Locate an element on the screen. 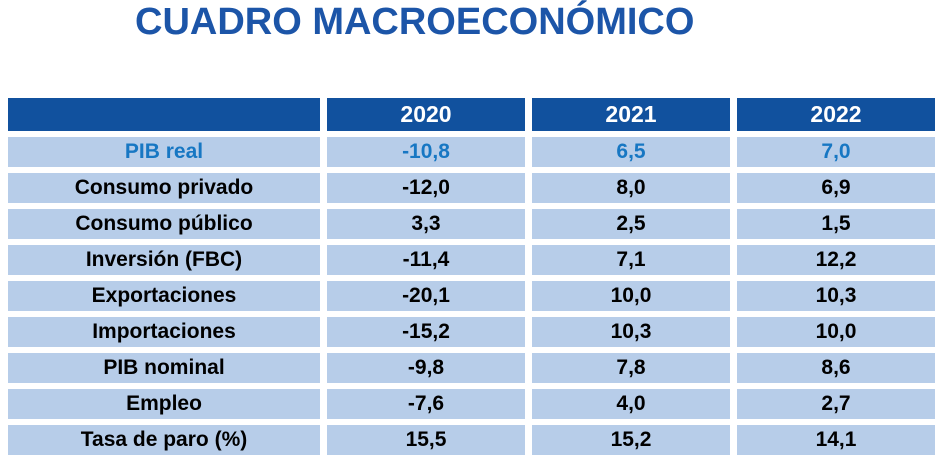 This screenshot has height=471, width=950. row-value: 14,1 is located at coordinates (836, 440).